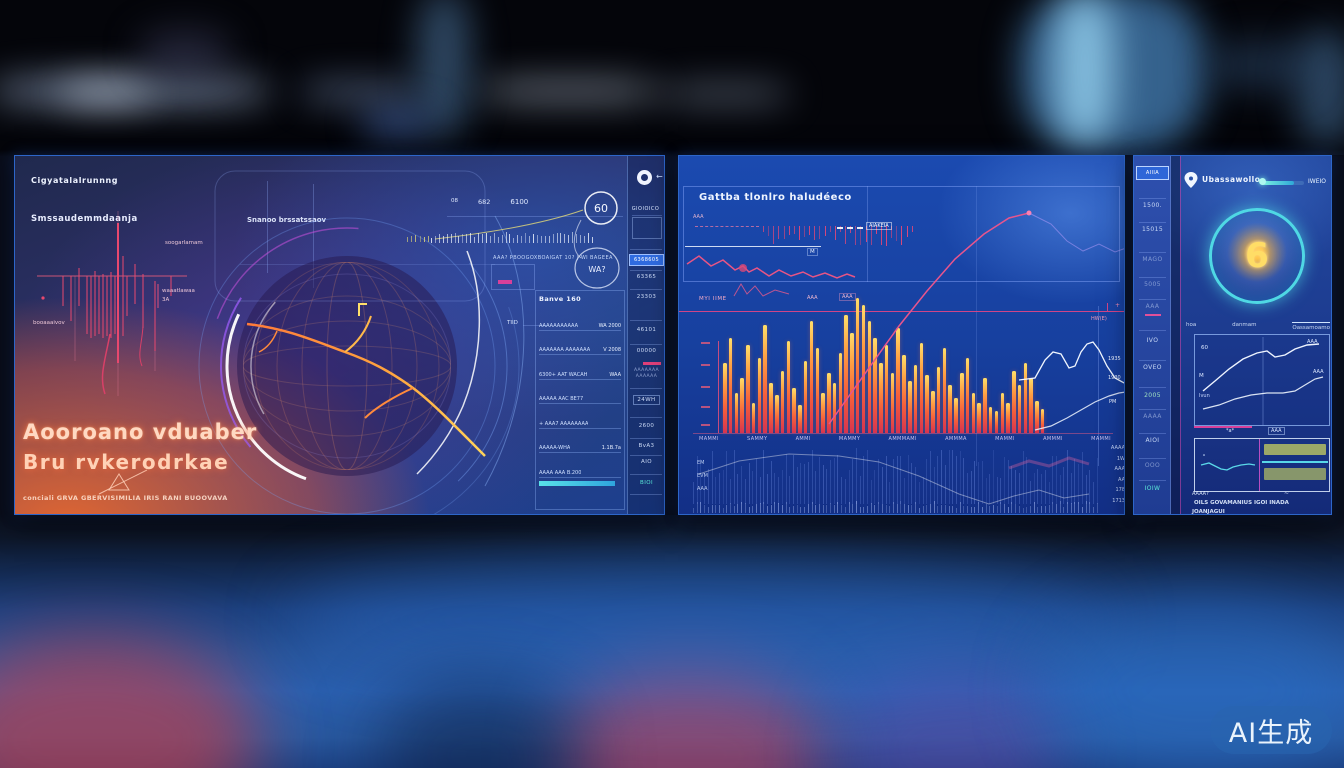 This screenshot has width=1344, height=768. I want to click on sidebar-stat-item: 24WH, so click(646, 400).